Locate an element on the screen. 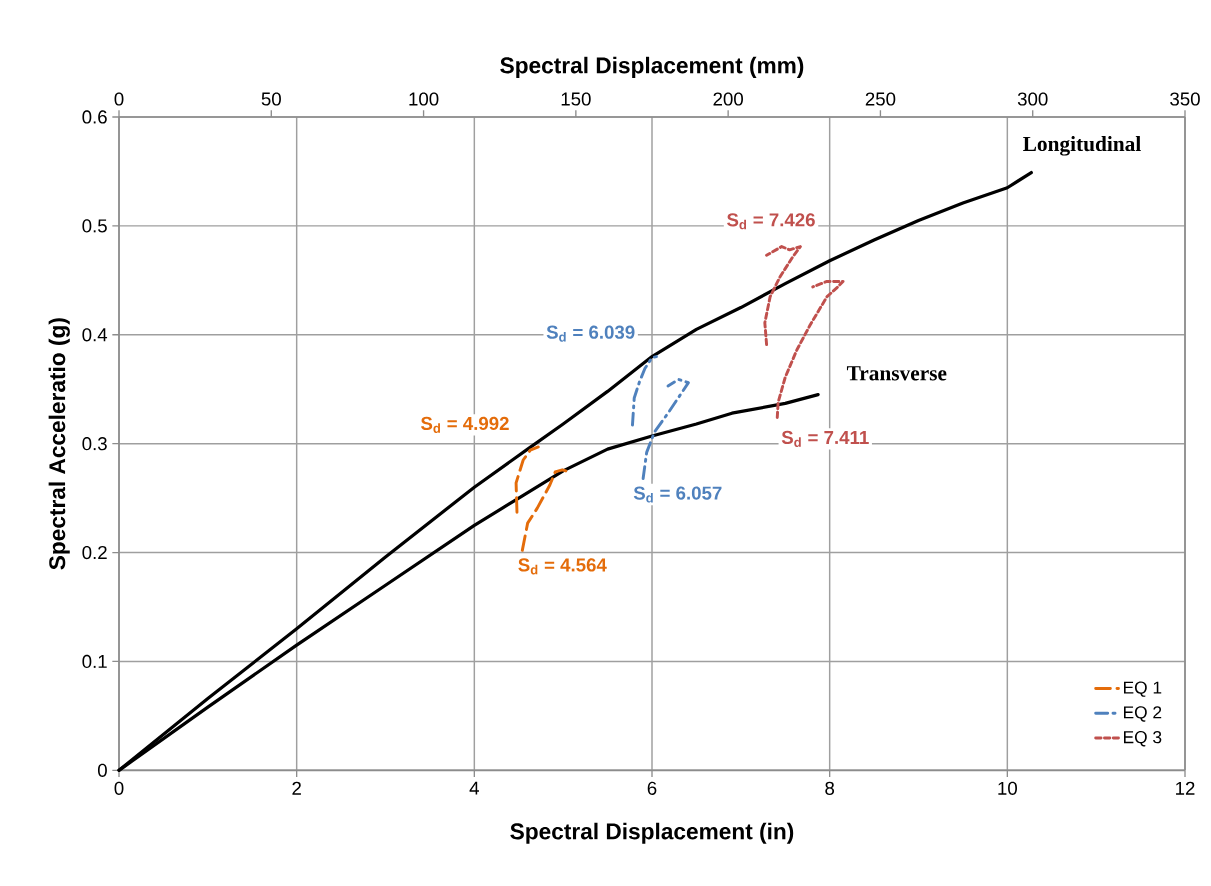 The image size is (1211, 886). x2-tick-label: 150 is located at coordinates (576, 99).